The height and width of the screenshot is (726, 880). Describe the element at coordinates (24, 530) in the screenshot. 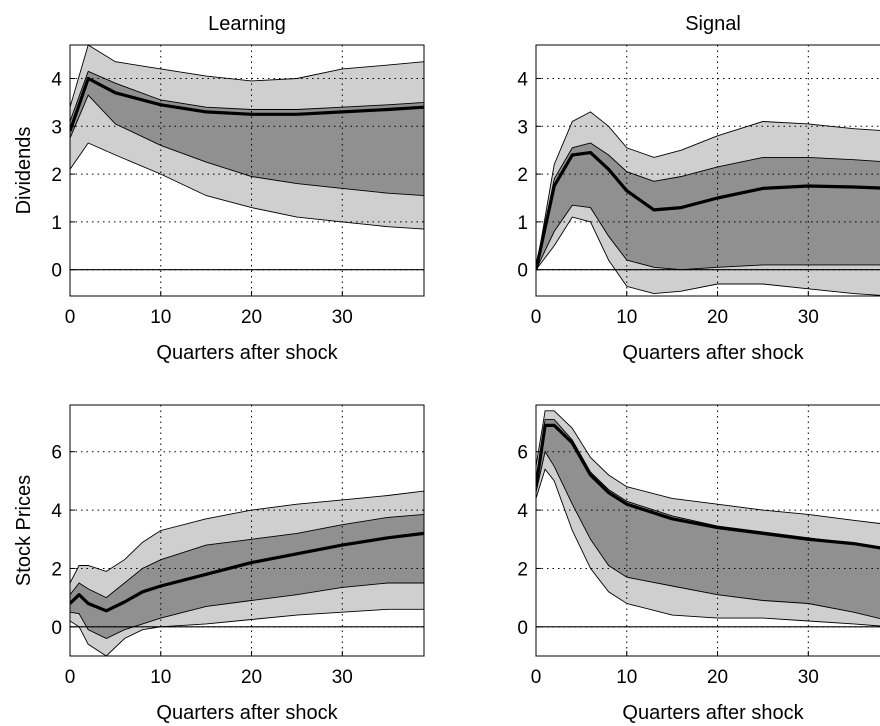

I see `y-axis-label: Stock Prices` at that location.